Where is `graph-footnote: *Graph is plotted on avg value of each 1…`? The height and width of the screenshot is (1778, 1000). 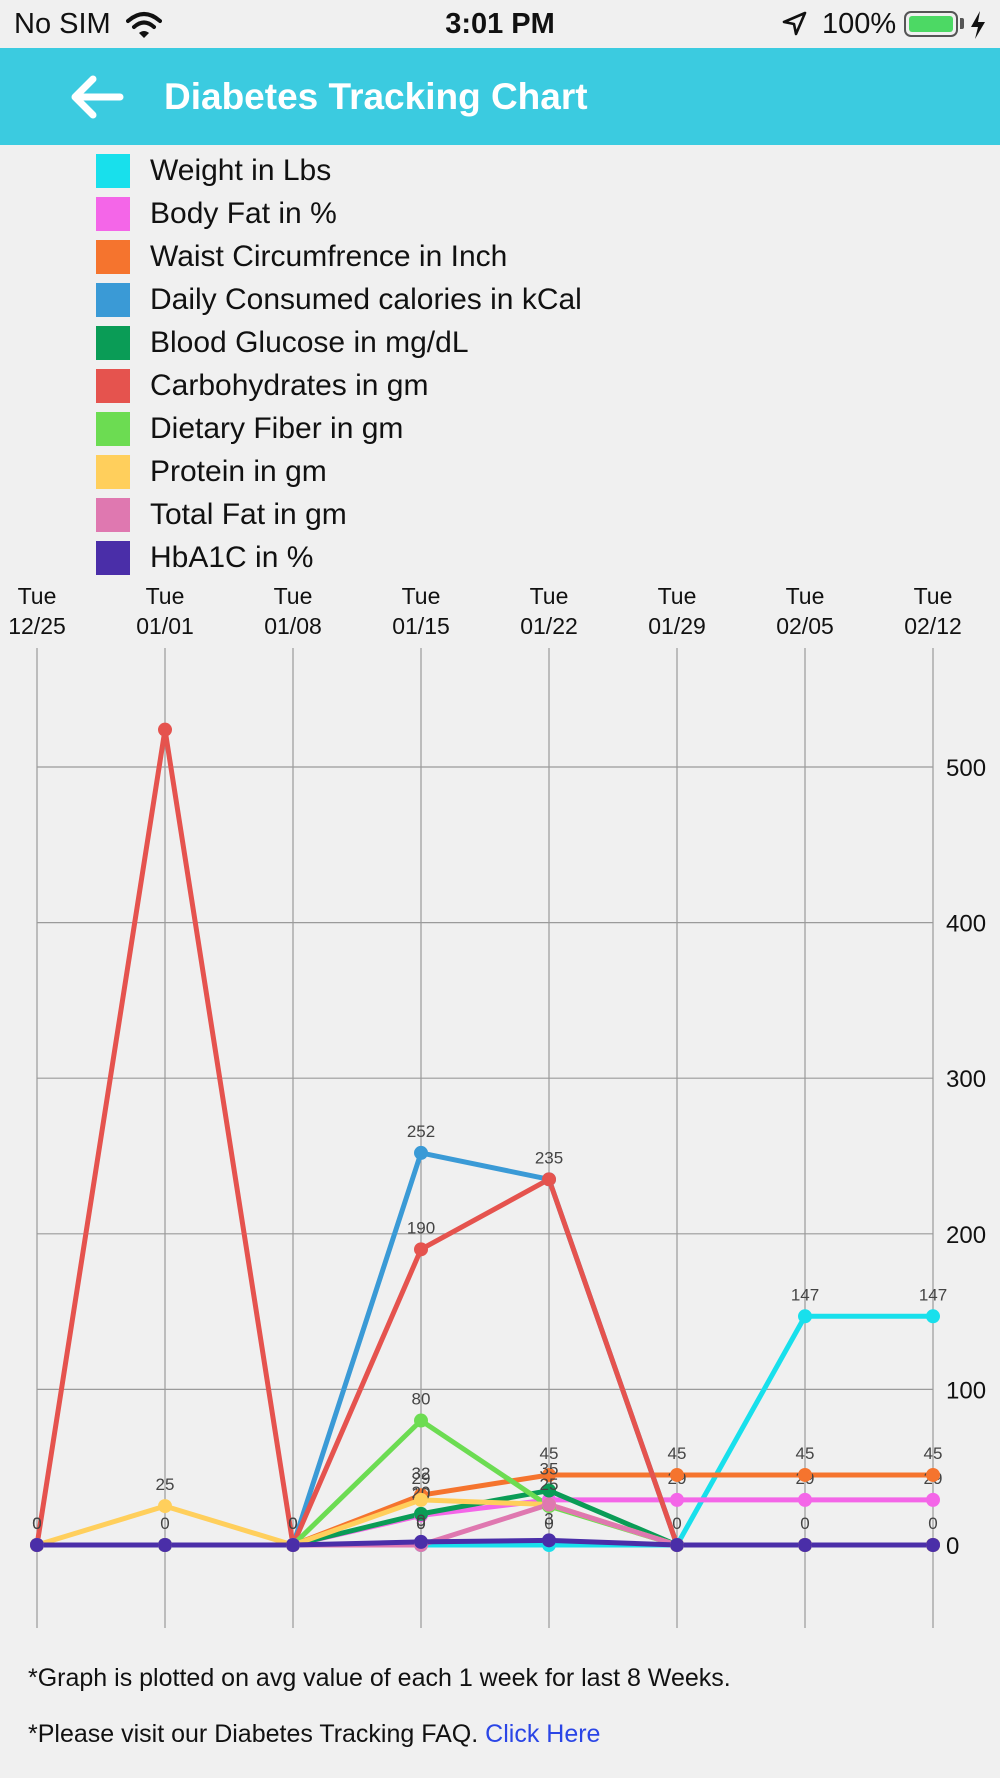 graph-footnote: *Graph is plotted on avg value of each 1… is located at coordinates (379, 1678).